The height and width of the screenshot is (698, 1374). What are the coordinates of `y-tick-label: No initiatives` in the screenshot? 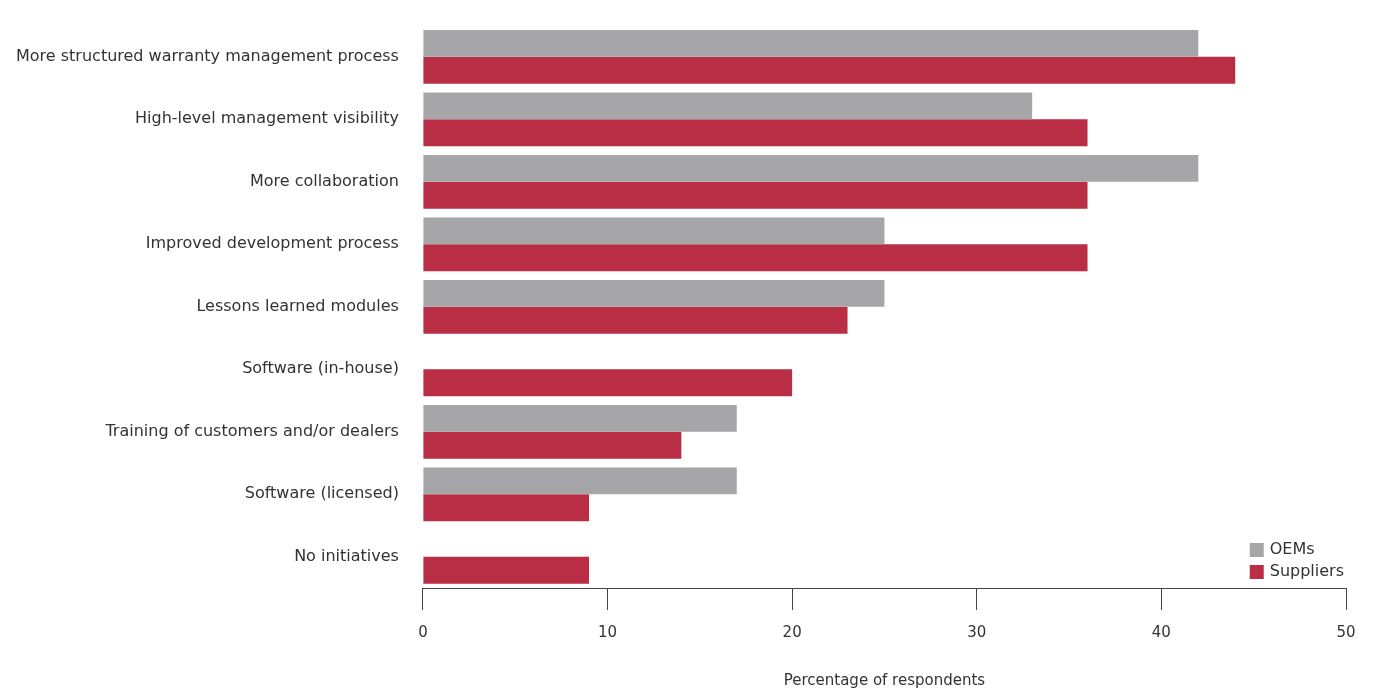 It's located at (346, 555).